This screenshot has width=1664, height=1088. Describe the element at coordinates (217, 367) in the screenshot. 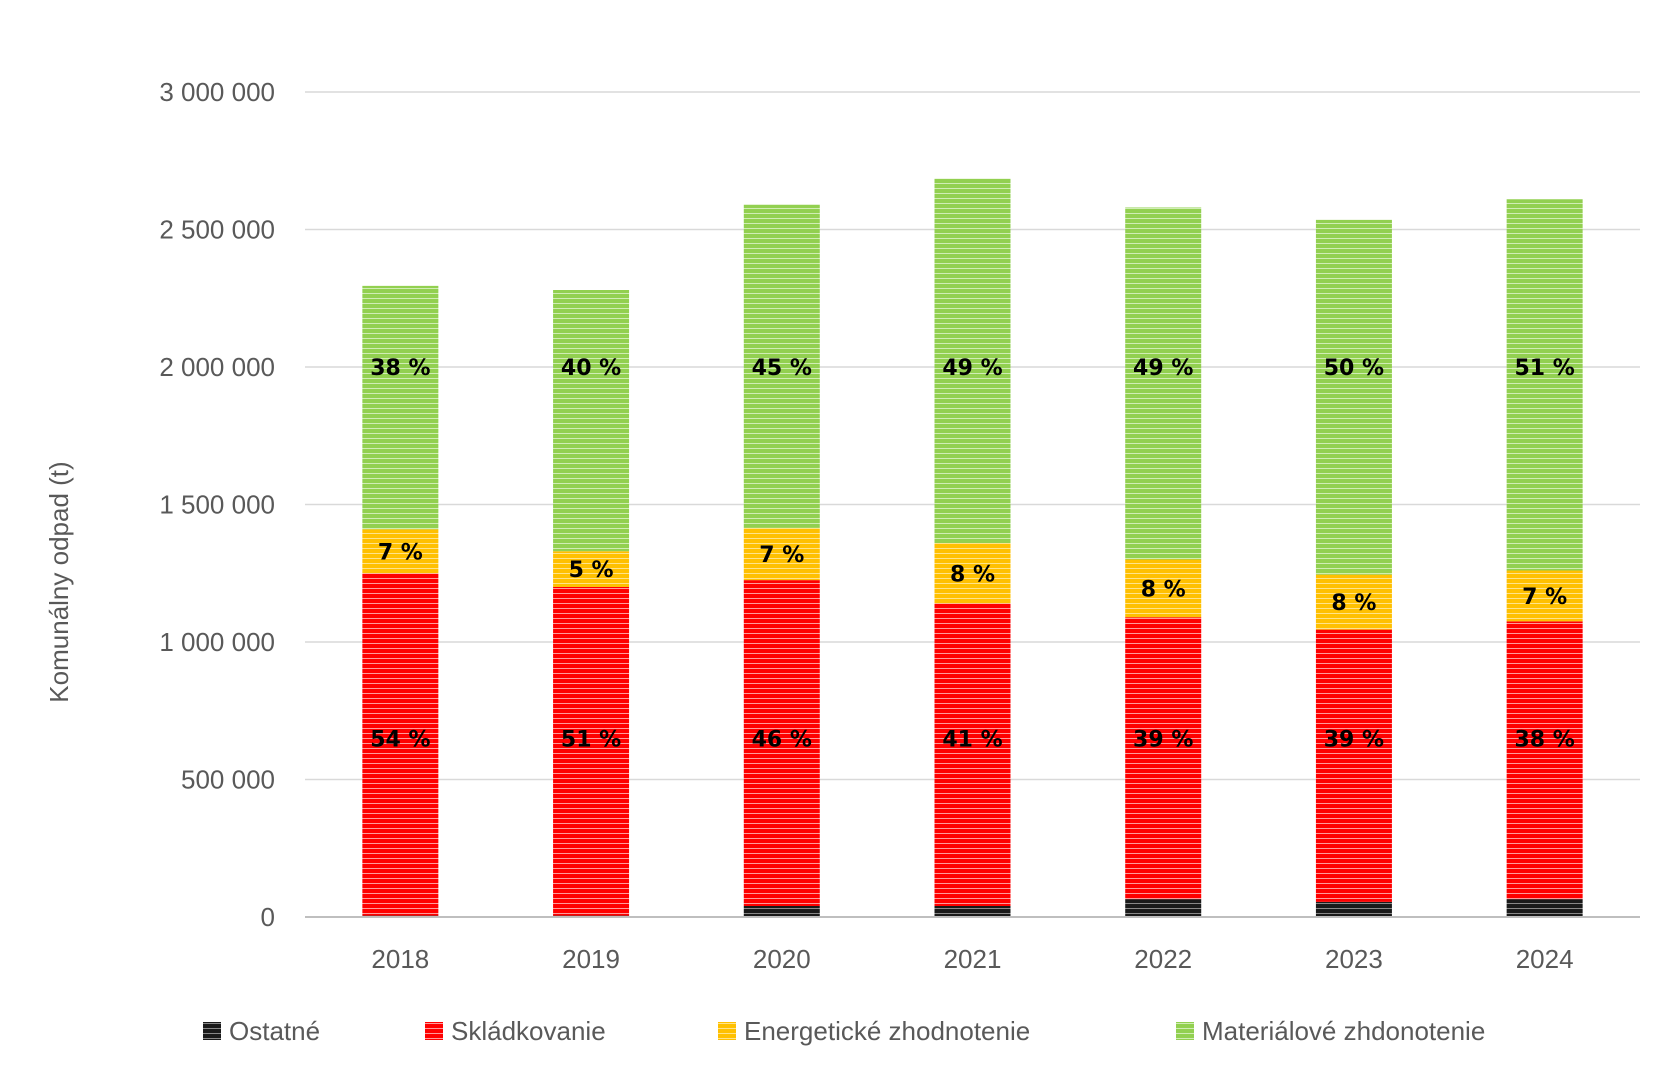

I see `y-tick-label: 2 000 000` at that location.